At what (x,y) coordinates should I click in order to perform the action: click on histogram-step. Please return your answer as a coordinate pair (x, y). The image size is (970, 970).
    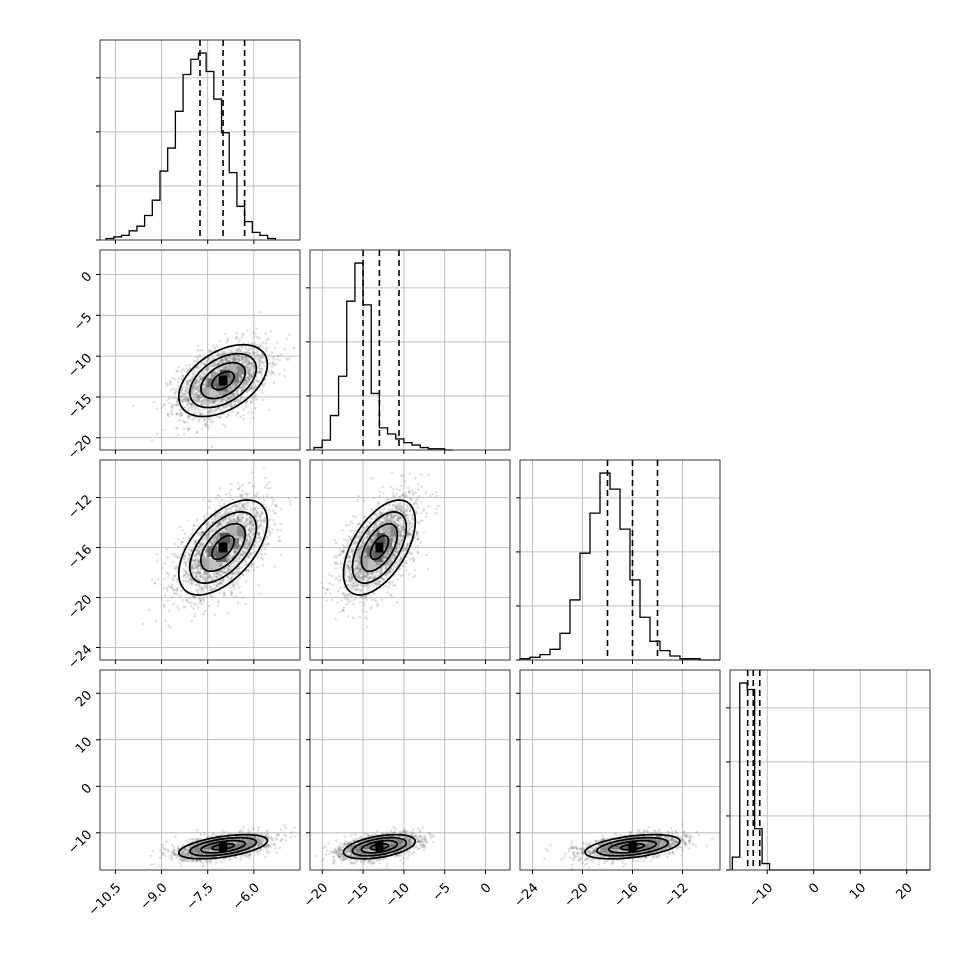
    Looking at the image, I should click on (383, 356).